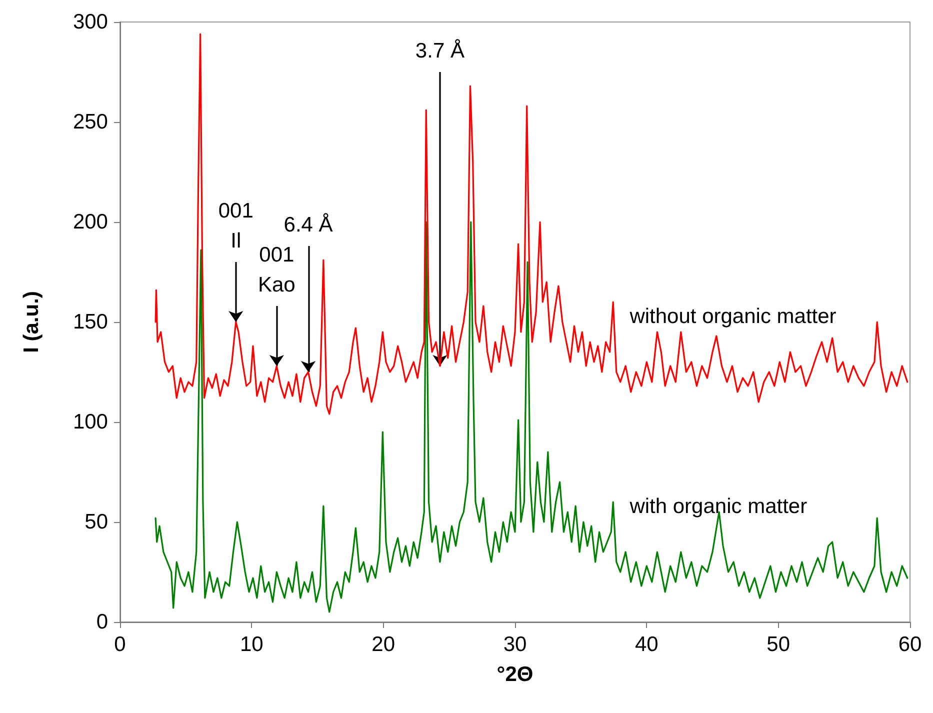  I want to click on x-tick-label: 30, so click(515, 644).